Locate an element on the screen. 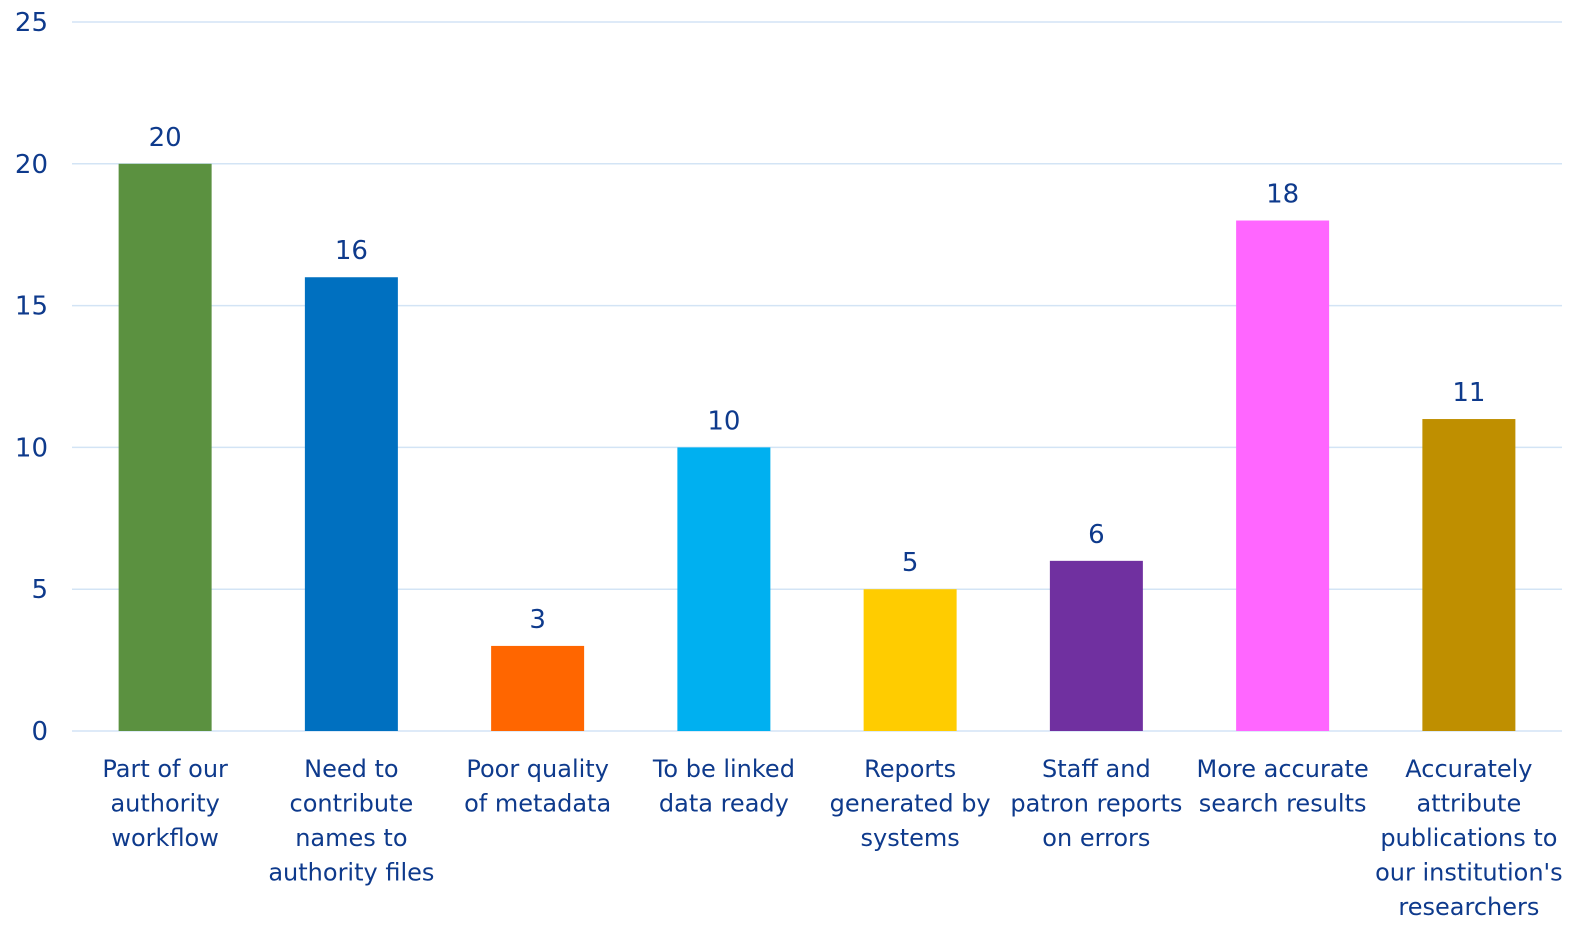 This screenshot has height=930, width=1575. data-label: 10 is located at coordinates (723, 421).